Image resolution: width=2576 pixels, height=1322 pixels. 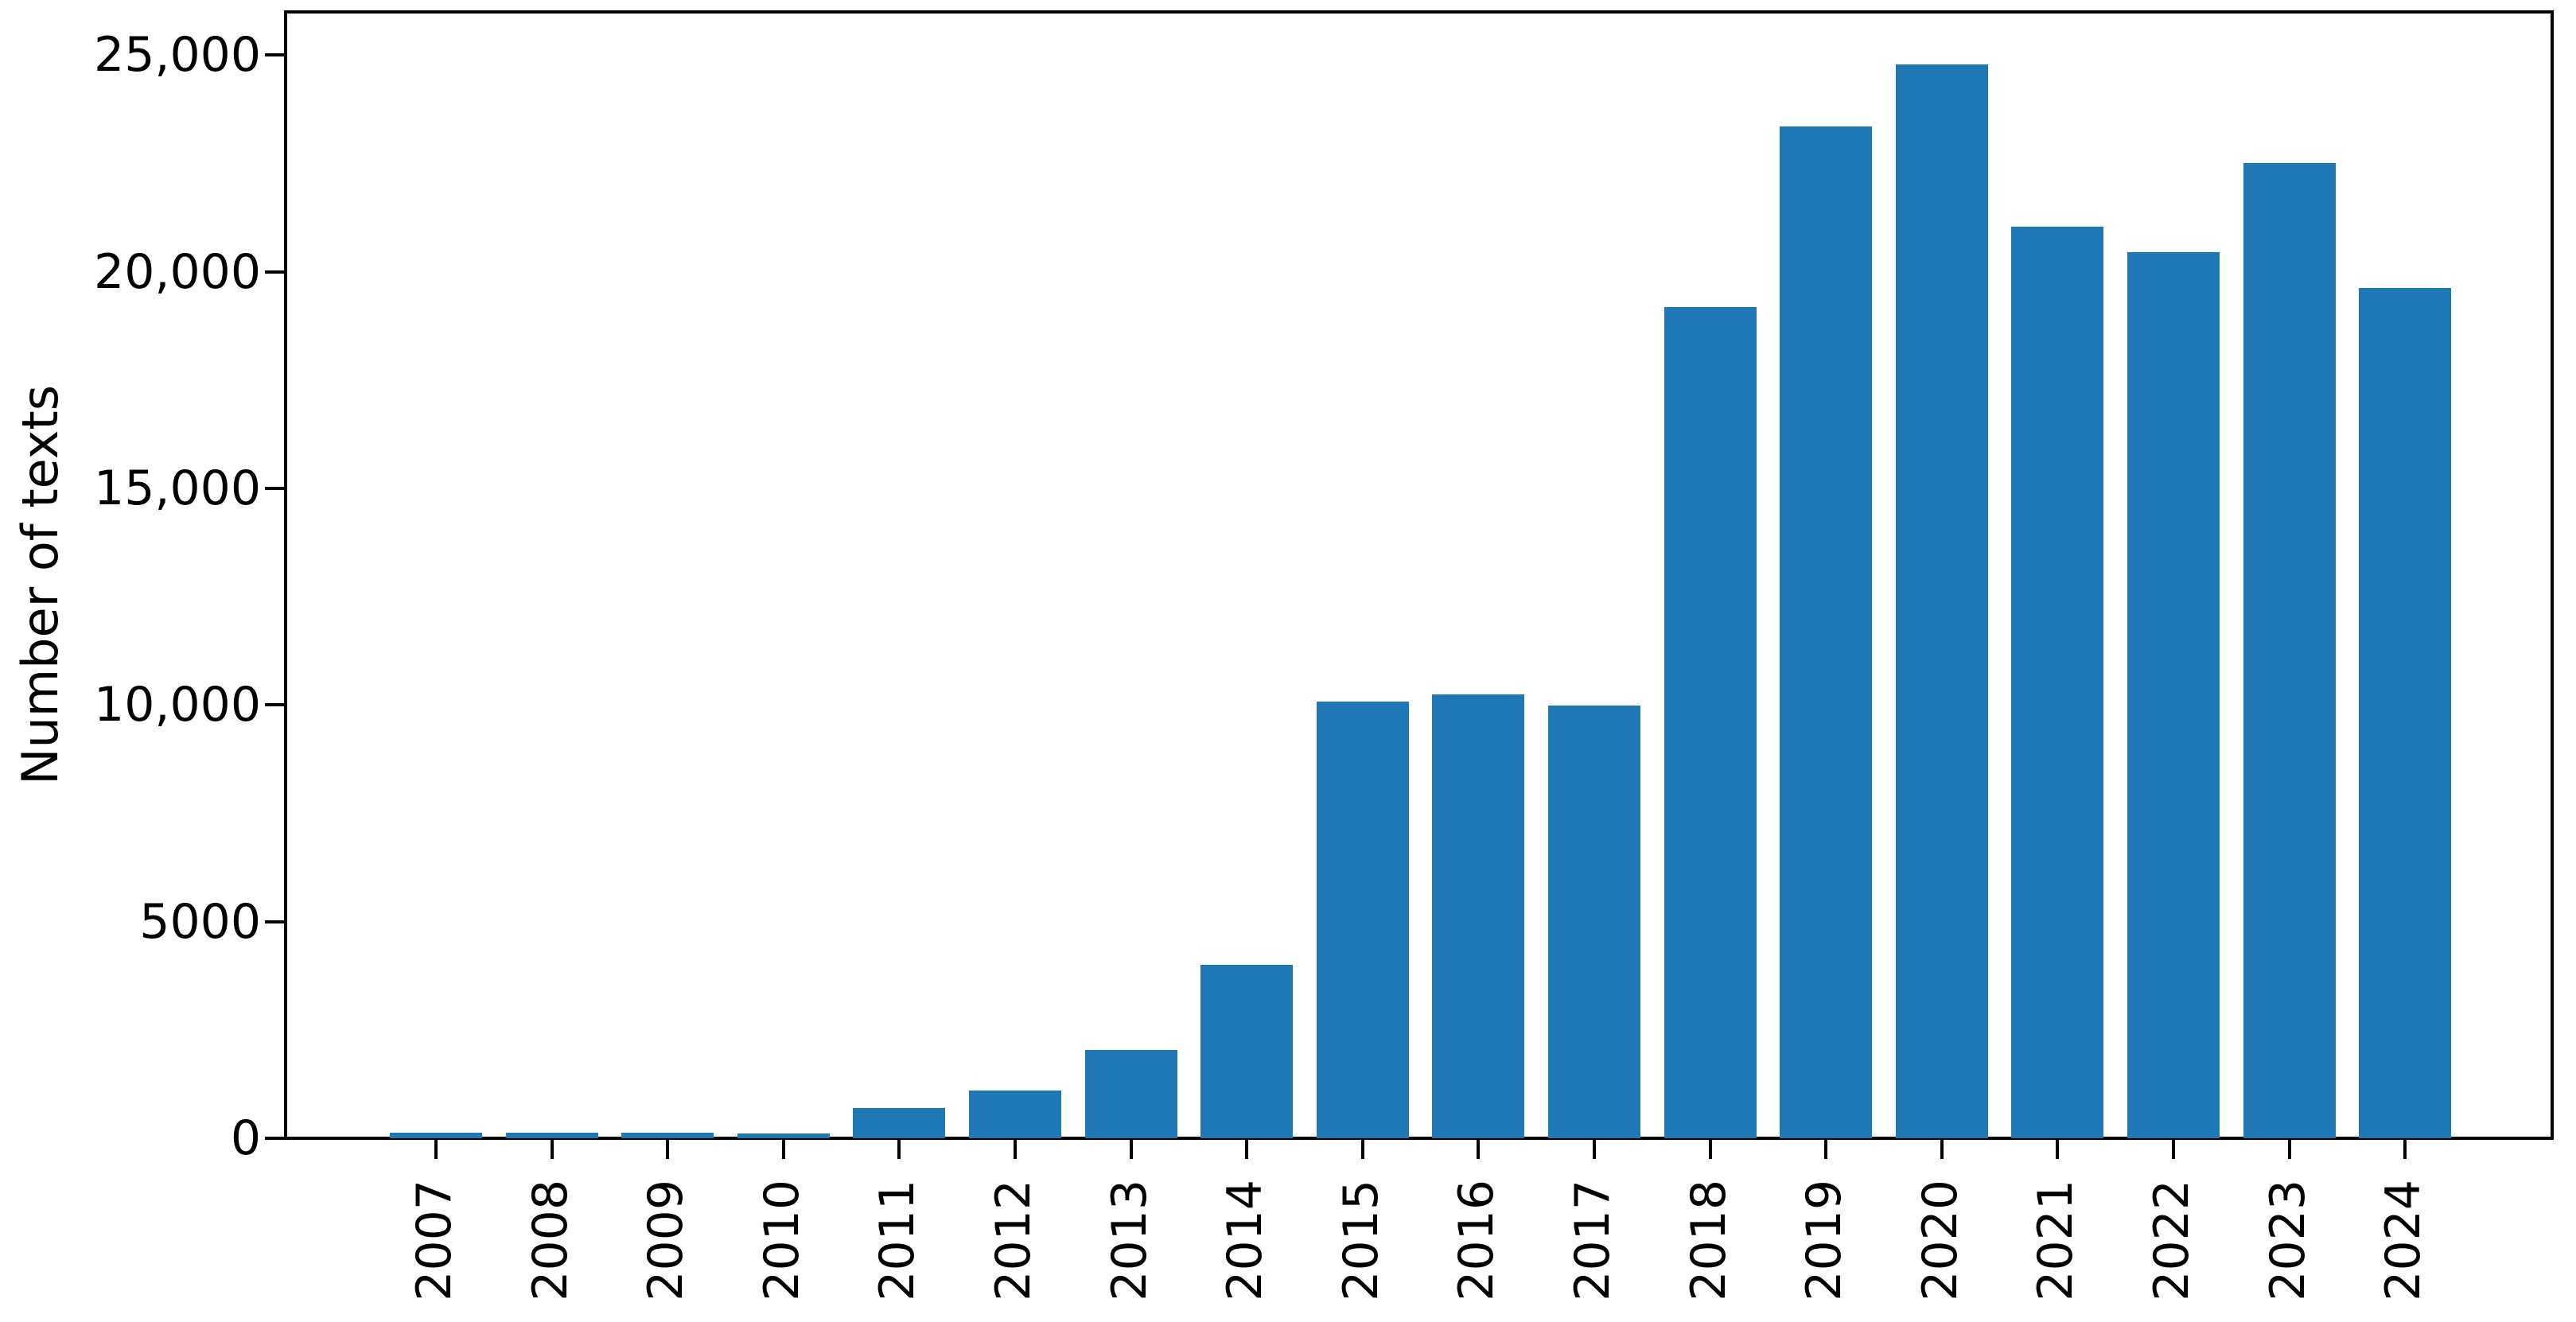 What do you see at coordinates (2174, 695) in the screenshot?
I see `bar-2022` at bounding box center [2174, 695].